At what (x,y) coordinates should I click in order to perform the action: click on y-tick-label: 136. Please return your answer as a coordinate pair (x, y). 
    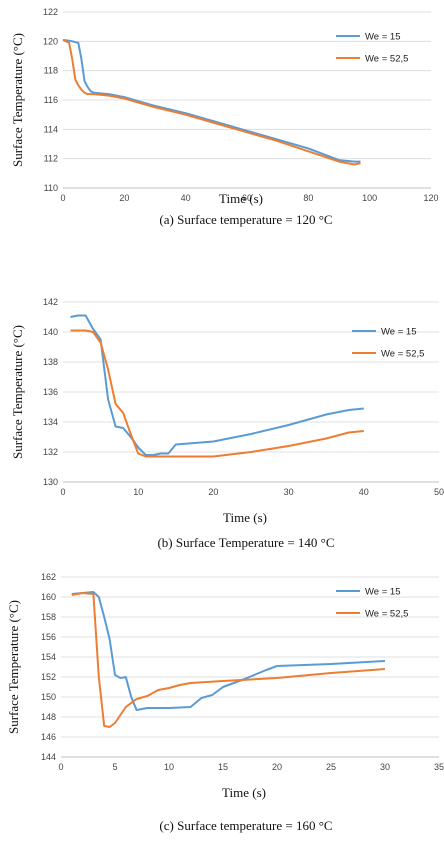
    Looking at the image, I should click on (50, 392).